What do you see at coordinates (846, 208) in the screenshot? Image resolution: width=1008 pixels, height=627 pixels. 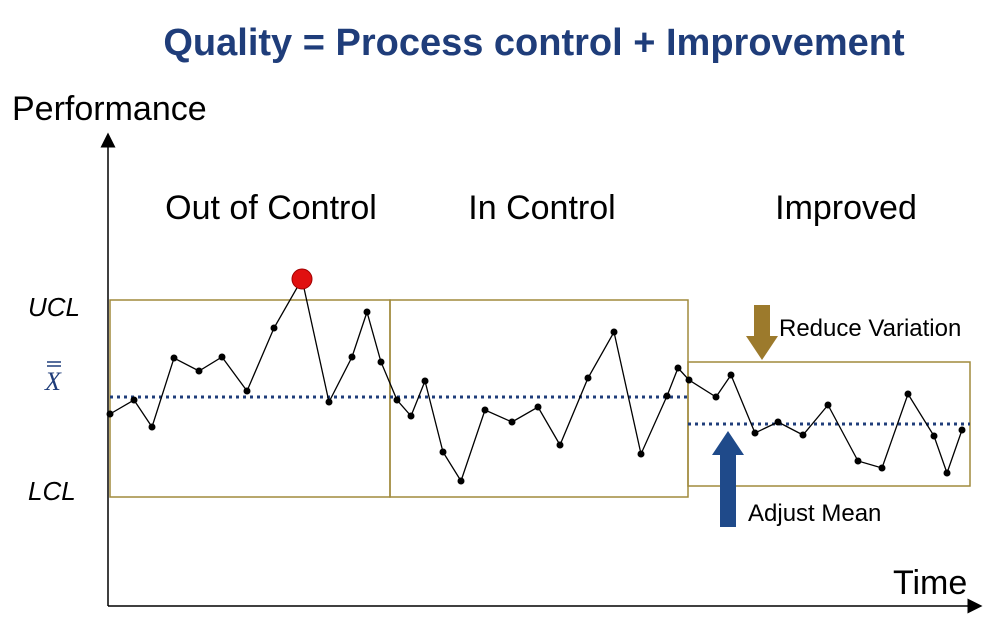 I see `phase-label-improved: Improved` at bounding box center [846, 208].